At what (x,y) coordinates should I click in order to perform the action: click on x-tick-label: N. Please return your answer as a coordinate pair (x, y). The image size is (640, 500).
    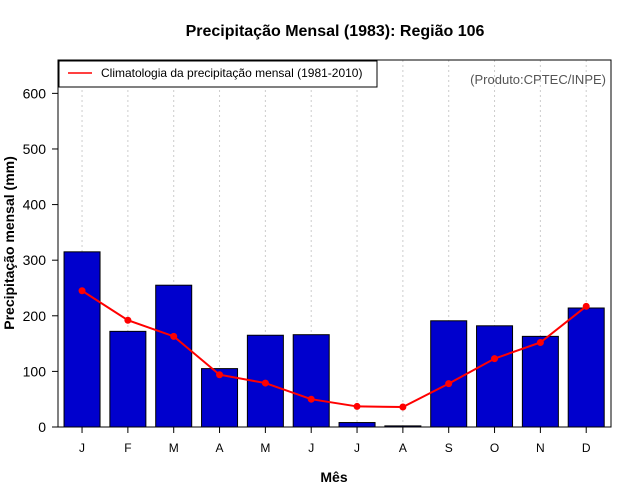
    Looking at the image, I should click on (540, 448).